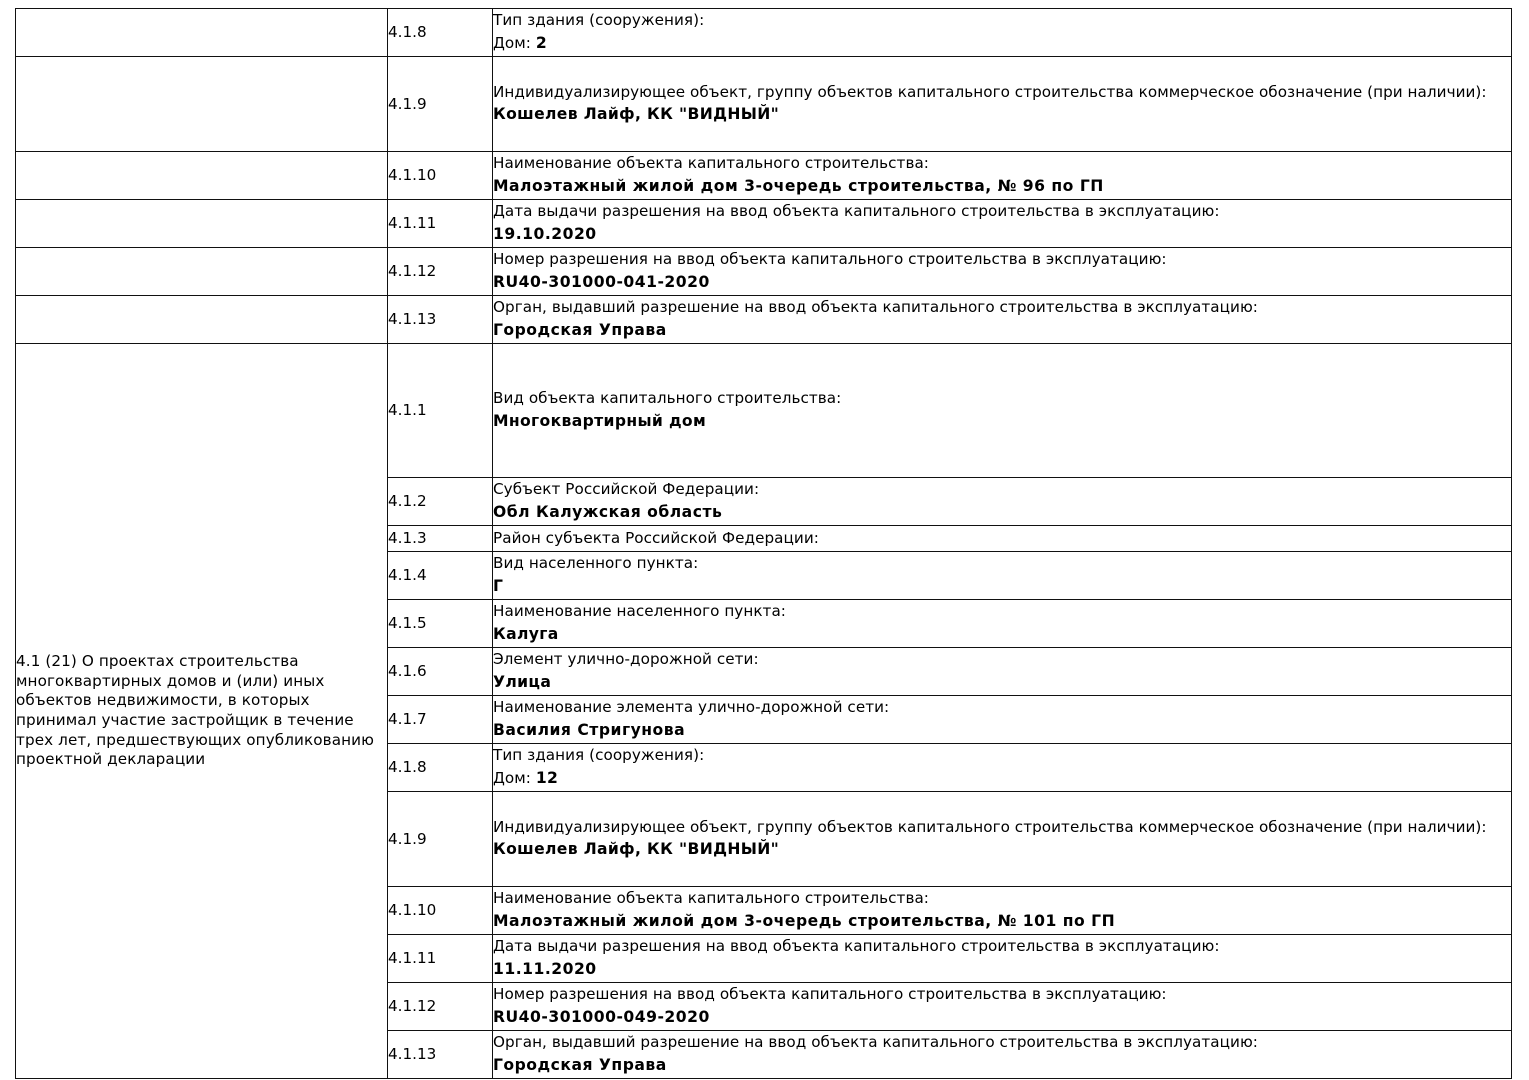  I want to click on row-label: Вид населенного пункта:, so click(596, 563).